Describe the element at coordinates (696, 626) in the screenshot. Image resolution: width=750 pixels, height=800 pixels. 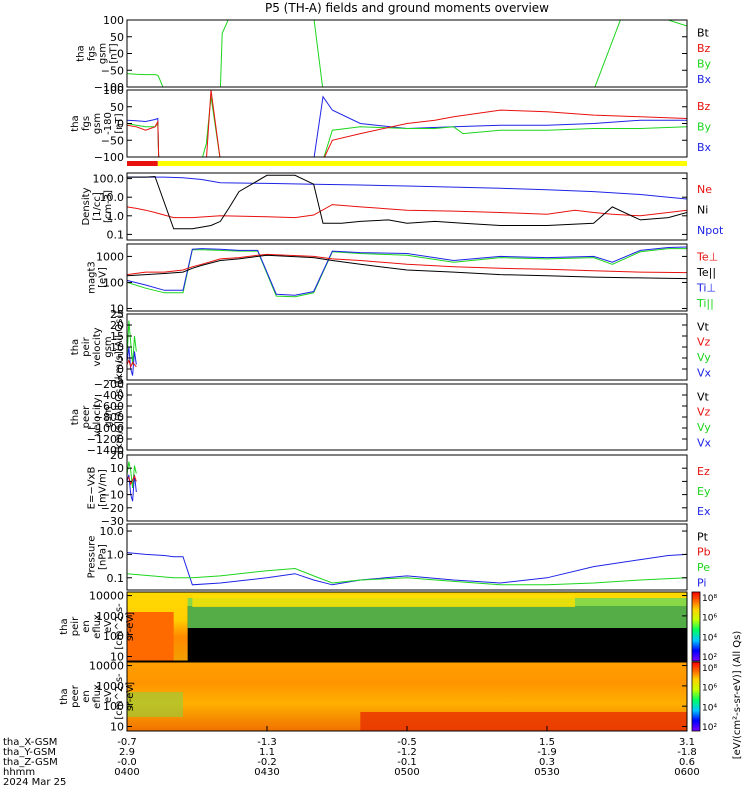
I see `colorbar-p9` at that location.